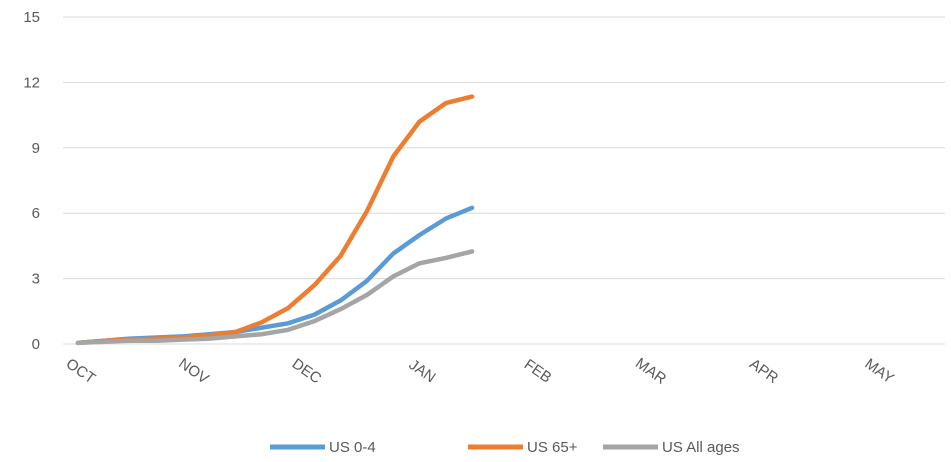 The image size is (951, 462). Describe the element at coordinates (480, 371) in the screenshot. I see `x-axis-ticks: OCT NOV DEC JAN FEB MAR APR MAY` at that location.